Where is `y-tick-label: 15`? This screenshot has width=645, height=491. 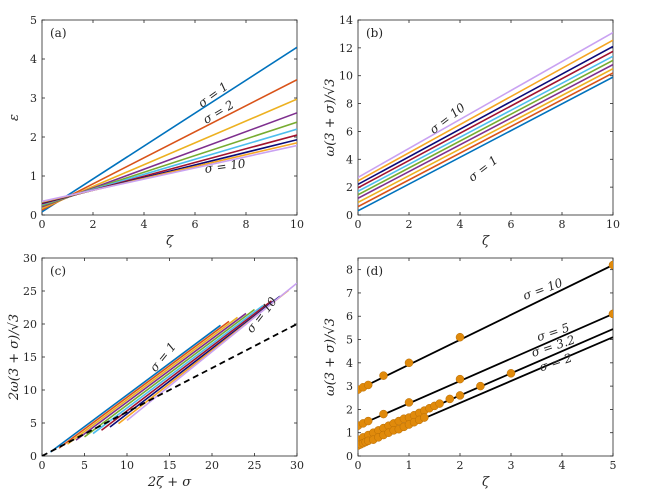 y-tick-label: 15 is located at coordinates (30, 357).